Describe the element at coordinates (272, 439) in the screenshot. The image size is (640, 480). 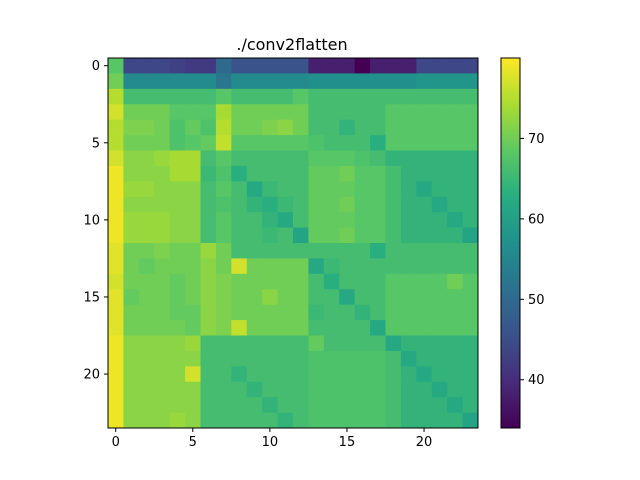
I see `x-axis-ticks: 0 5 10 15 20` at that location.